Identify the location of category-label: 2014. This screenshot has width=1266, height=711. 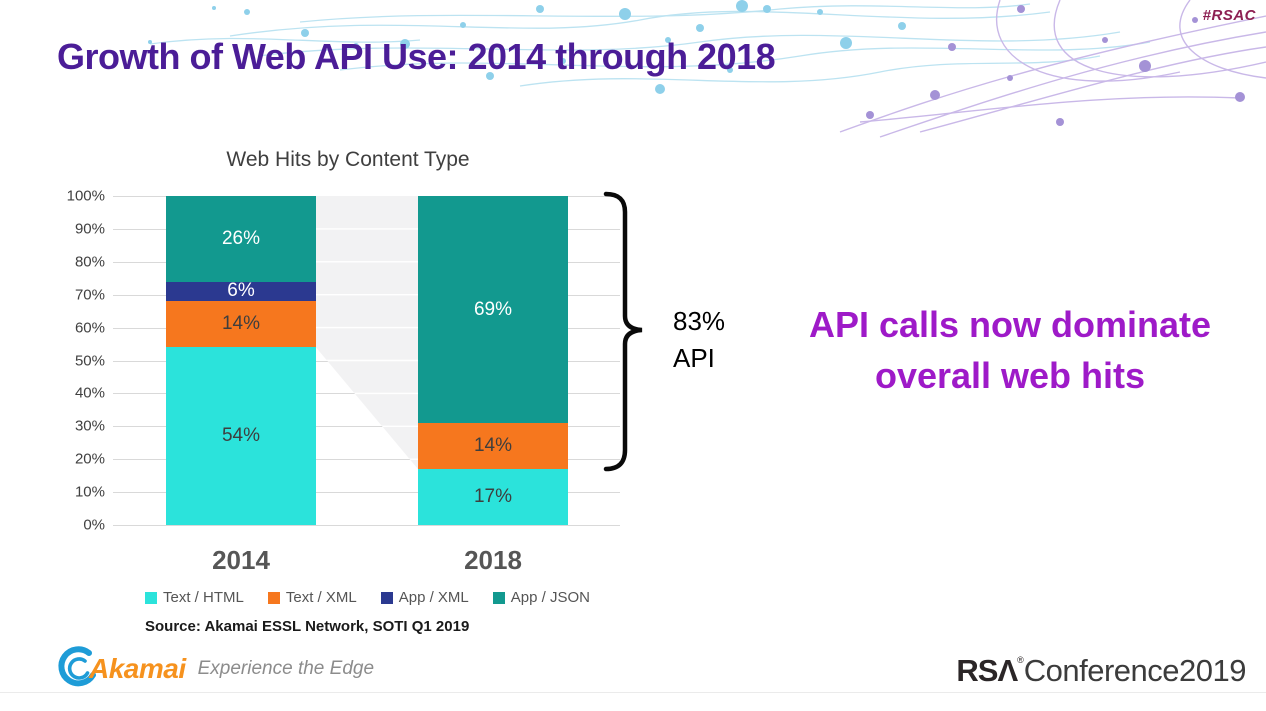
(241, 560).